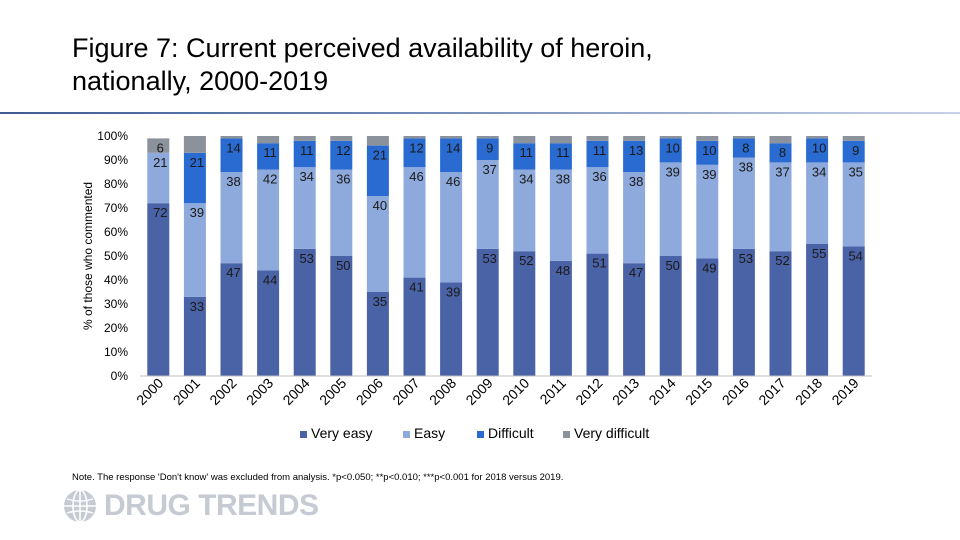 The width and height of the screenshot is (960, 540). Describe the element at coordinates (343, 150) in the screenshot. I see `data-label: 12` at that location.